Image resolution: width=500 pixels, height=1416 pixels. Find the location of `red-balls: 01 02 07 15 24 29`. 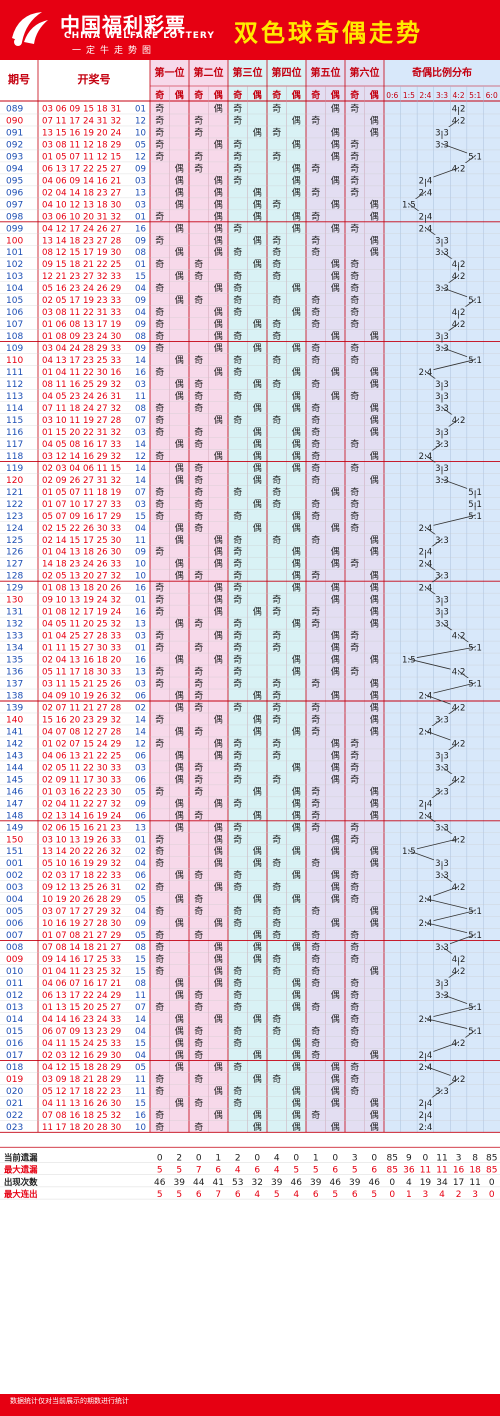

red-balls: 01 02 07 15 24 29 is located at coordinates (81, 744).